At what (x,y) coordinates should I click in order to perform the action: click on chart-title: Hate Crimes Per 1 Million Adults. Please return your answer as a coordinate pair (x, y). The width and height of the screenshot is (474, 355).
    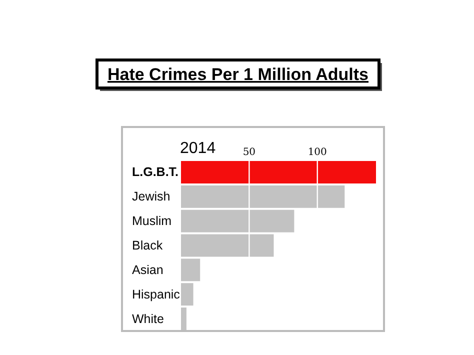
    Looking at the image, I should click on (238, 74).